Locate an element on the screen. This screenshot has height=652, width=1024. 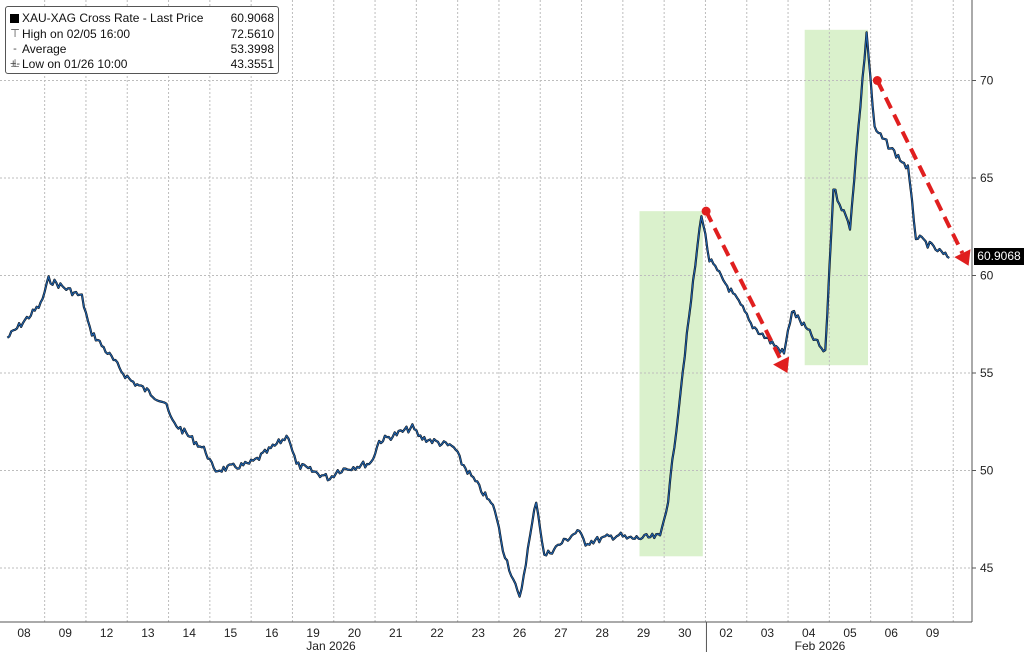
x-tick-label: 28 is located at coordinates (603, 633).